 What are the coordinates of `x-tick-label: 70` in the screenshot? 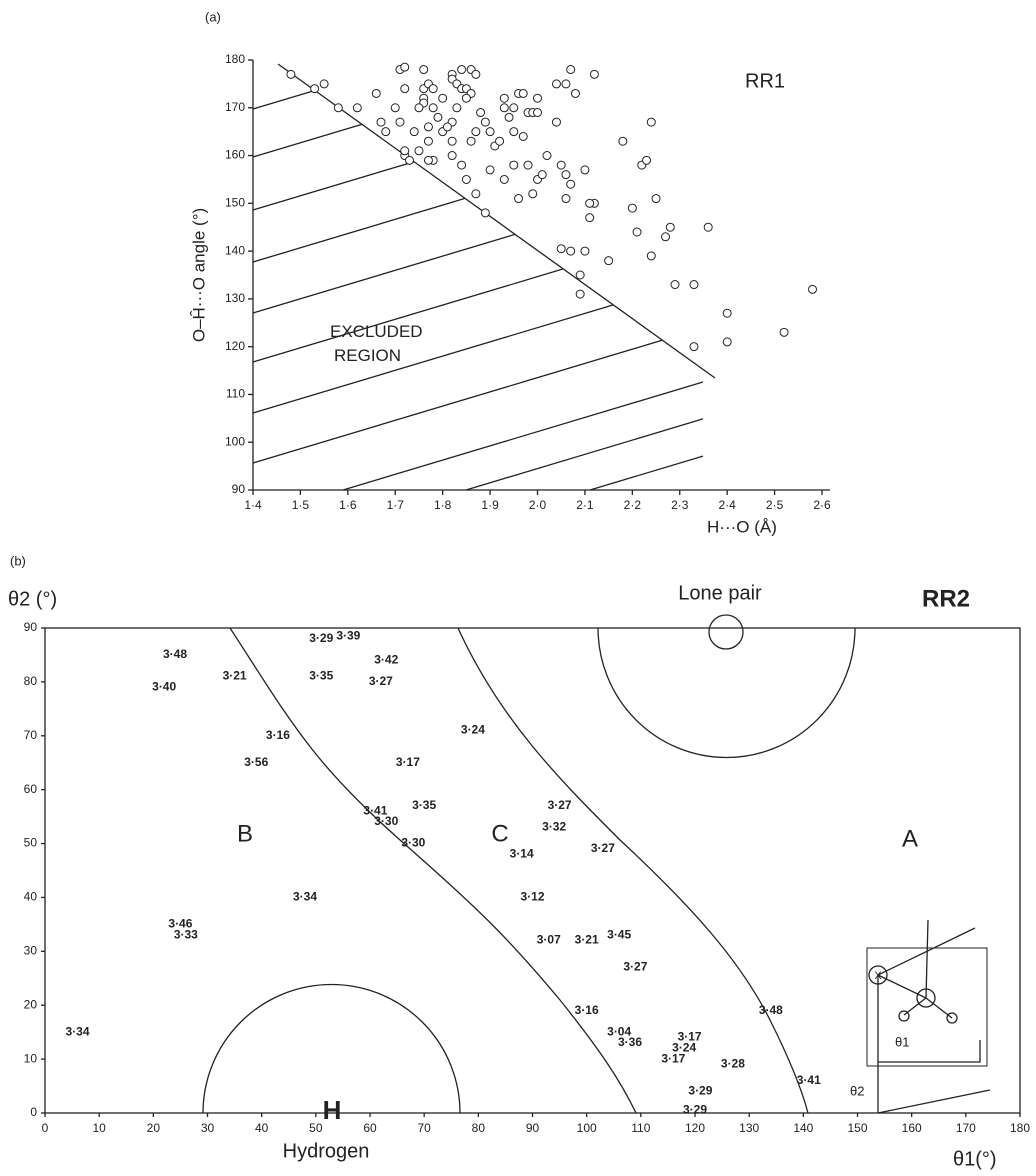 It's located at (424, 1128).